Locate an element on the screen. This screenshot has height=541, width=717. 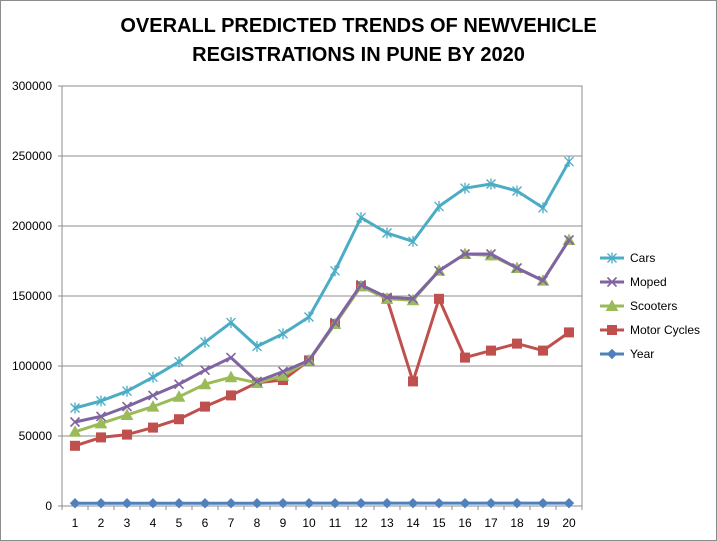
legend-label-cars: Cars is located at coordinates (642, 258).